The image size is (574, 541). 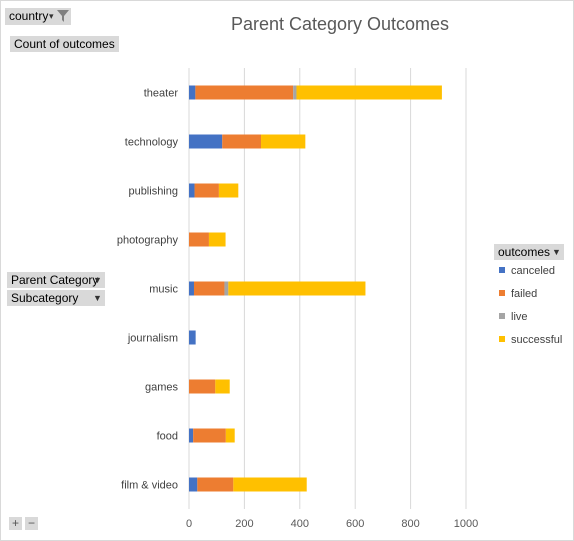 I want to click on row-field-subcategory: Subcategory ▼, so click(x=56, y=298).